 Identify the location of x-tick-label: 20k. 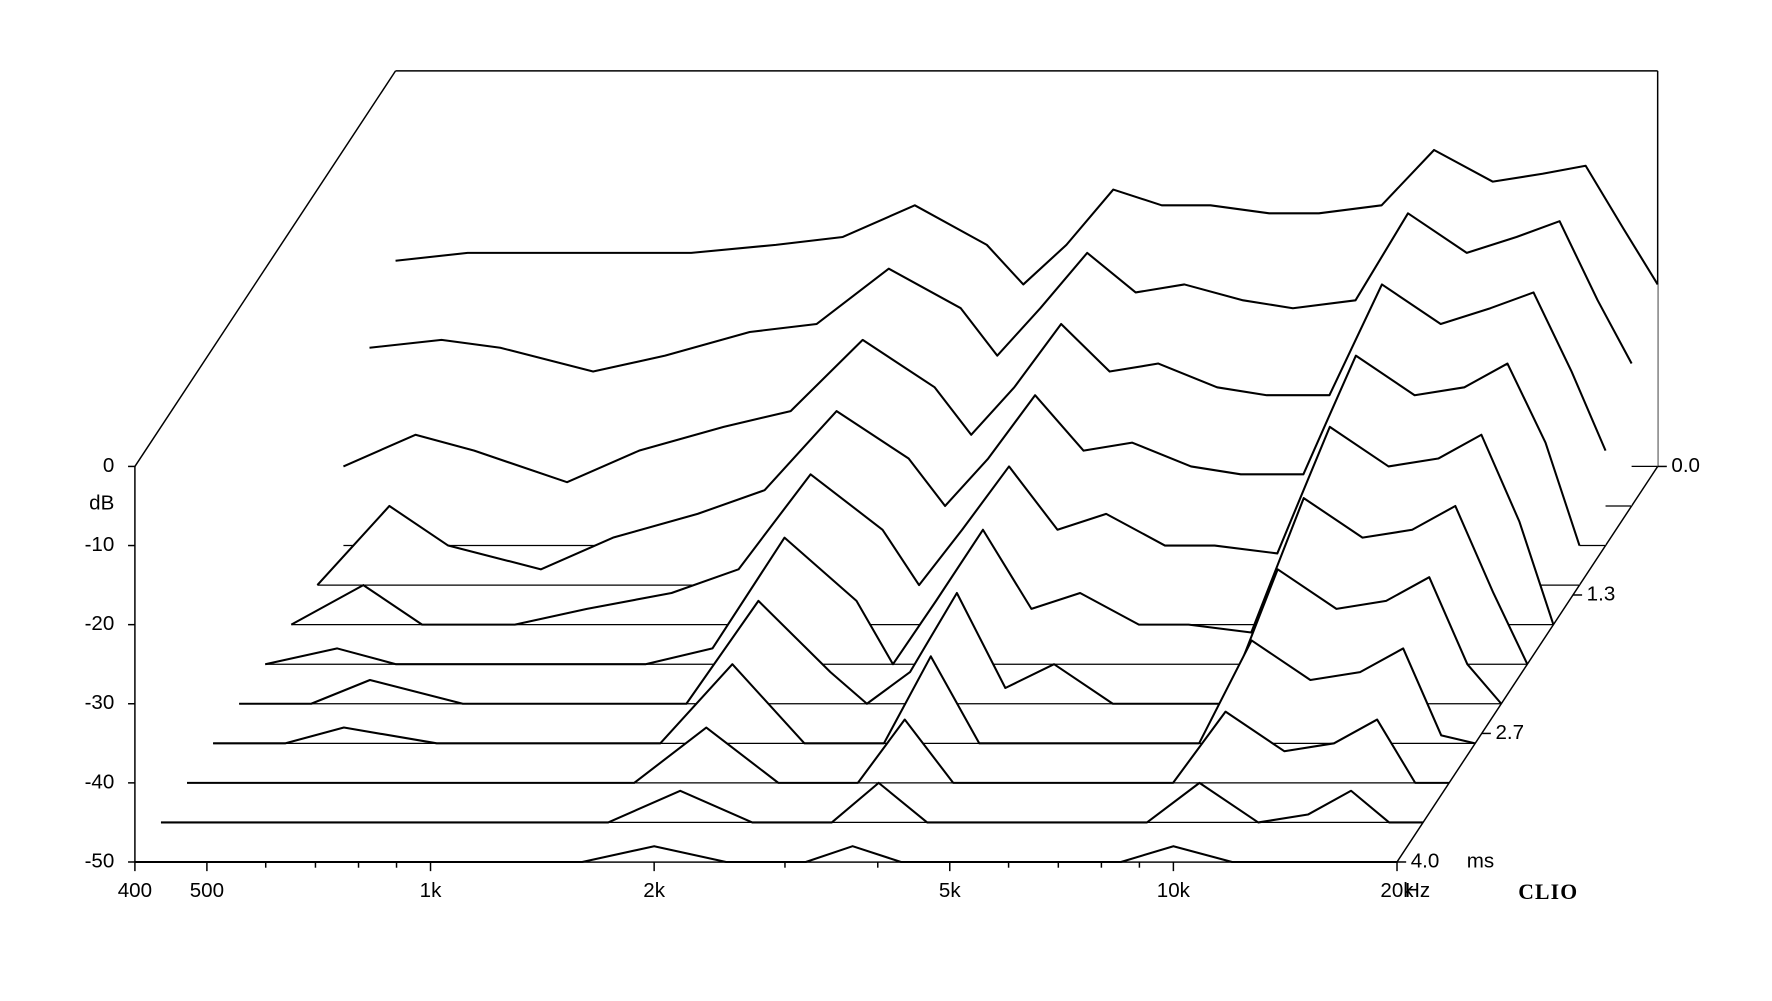
(1397, 890).